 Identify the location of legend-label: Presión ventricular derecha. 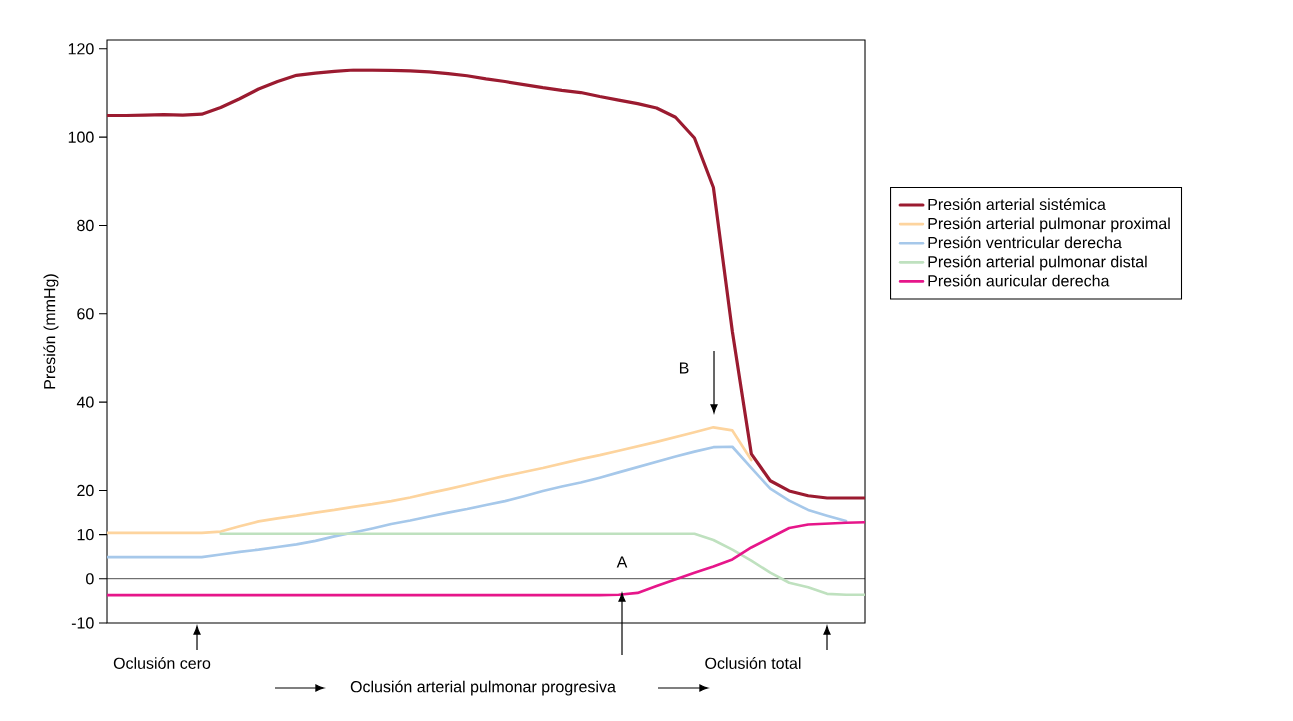
(1025, 242).